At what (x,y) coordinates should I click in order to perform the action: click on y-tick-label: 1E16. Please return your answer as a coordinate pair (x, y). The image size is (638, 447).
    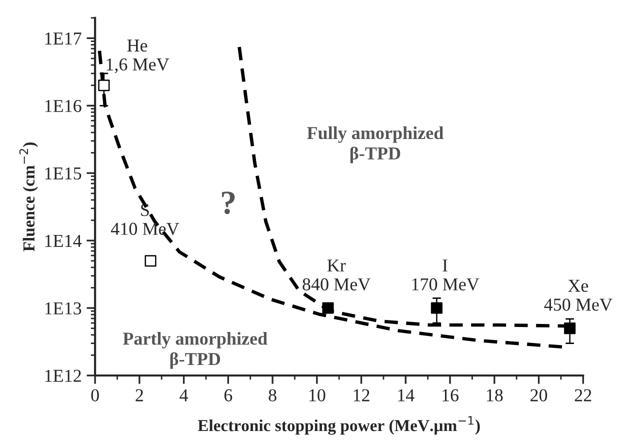
    Looking at the image, I should click on (63, 106).